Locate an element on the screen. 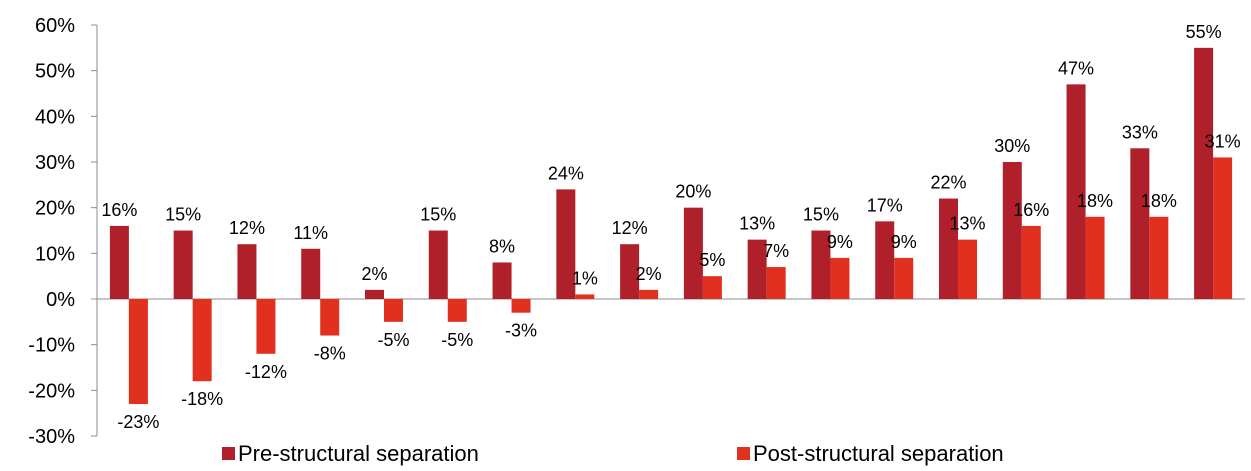 This screenshot has height=471, width=1251. post-separation-data-label: -8% is located at coordinates (330, 354).